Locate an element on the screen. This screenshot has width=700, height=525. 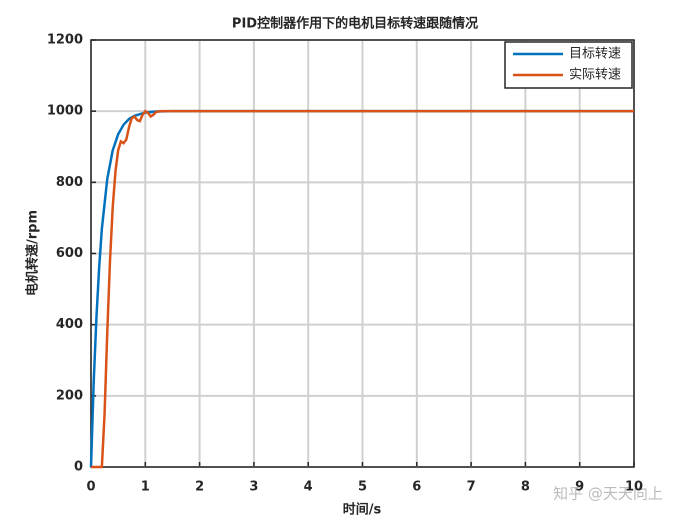
x-tick-label: 10 is located at coordinates (634, 487).